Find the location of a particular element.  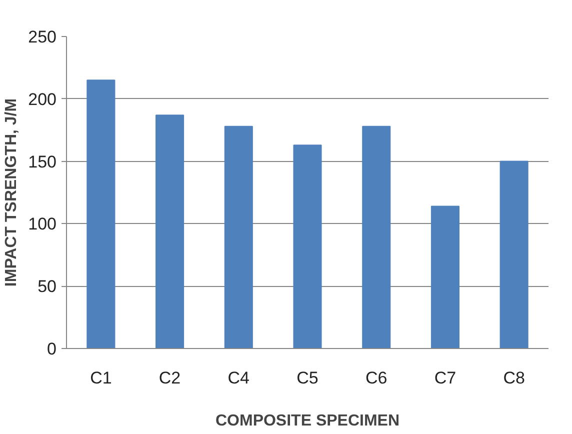

y-tick-label: 0 is located at coordinates (52, 349).